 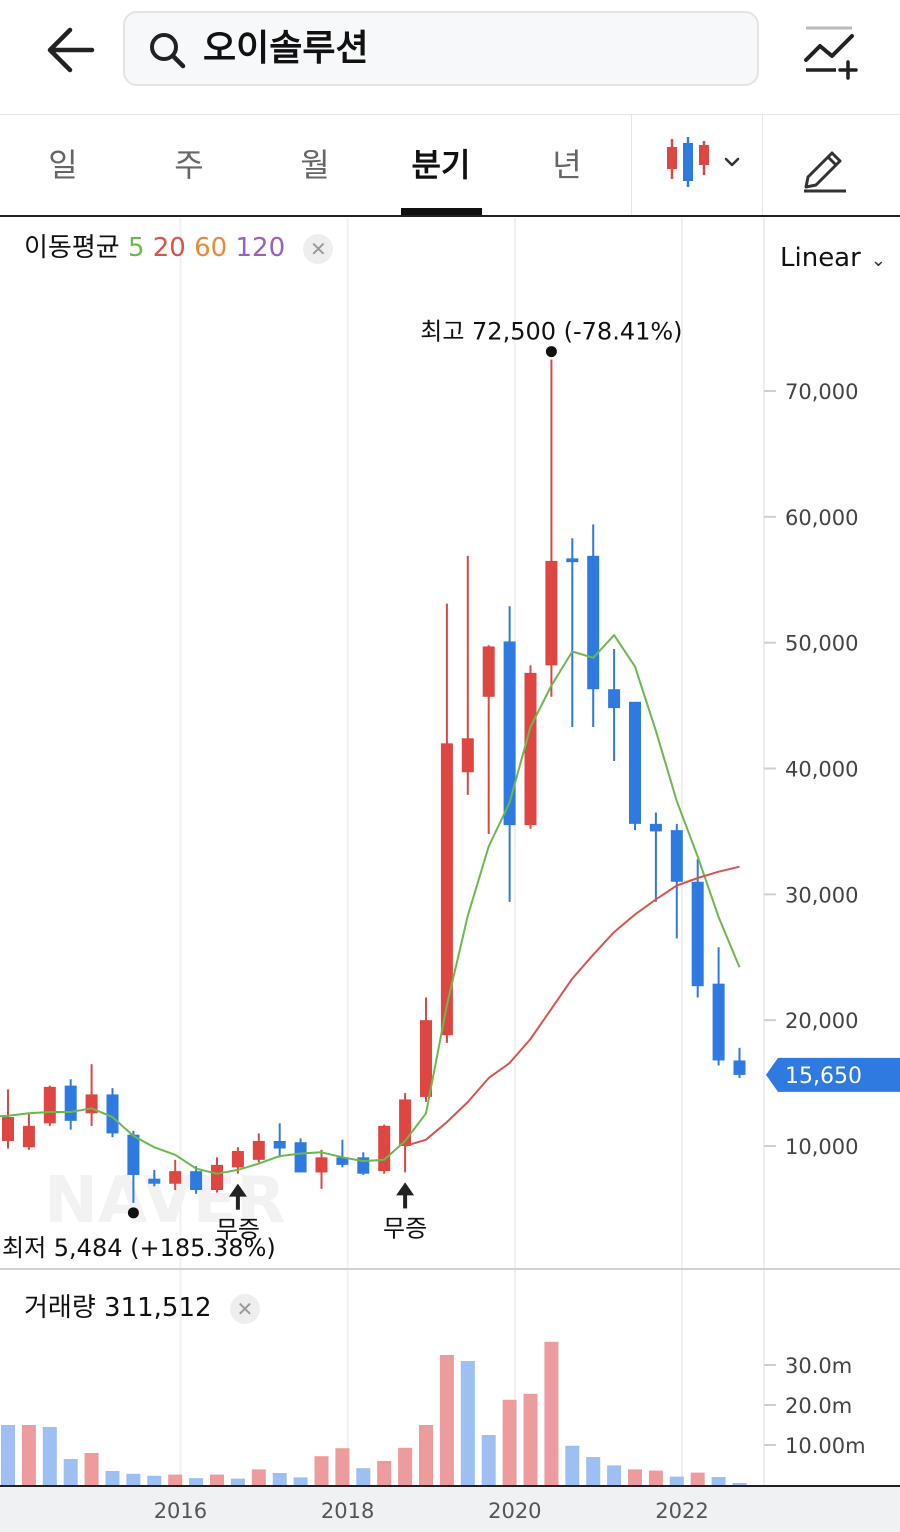 What do you see at coordinates (237, 1202) in the screenshot?
I see `arrow-up-stem` at bounding box center [237, 1202].